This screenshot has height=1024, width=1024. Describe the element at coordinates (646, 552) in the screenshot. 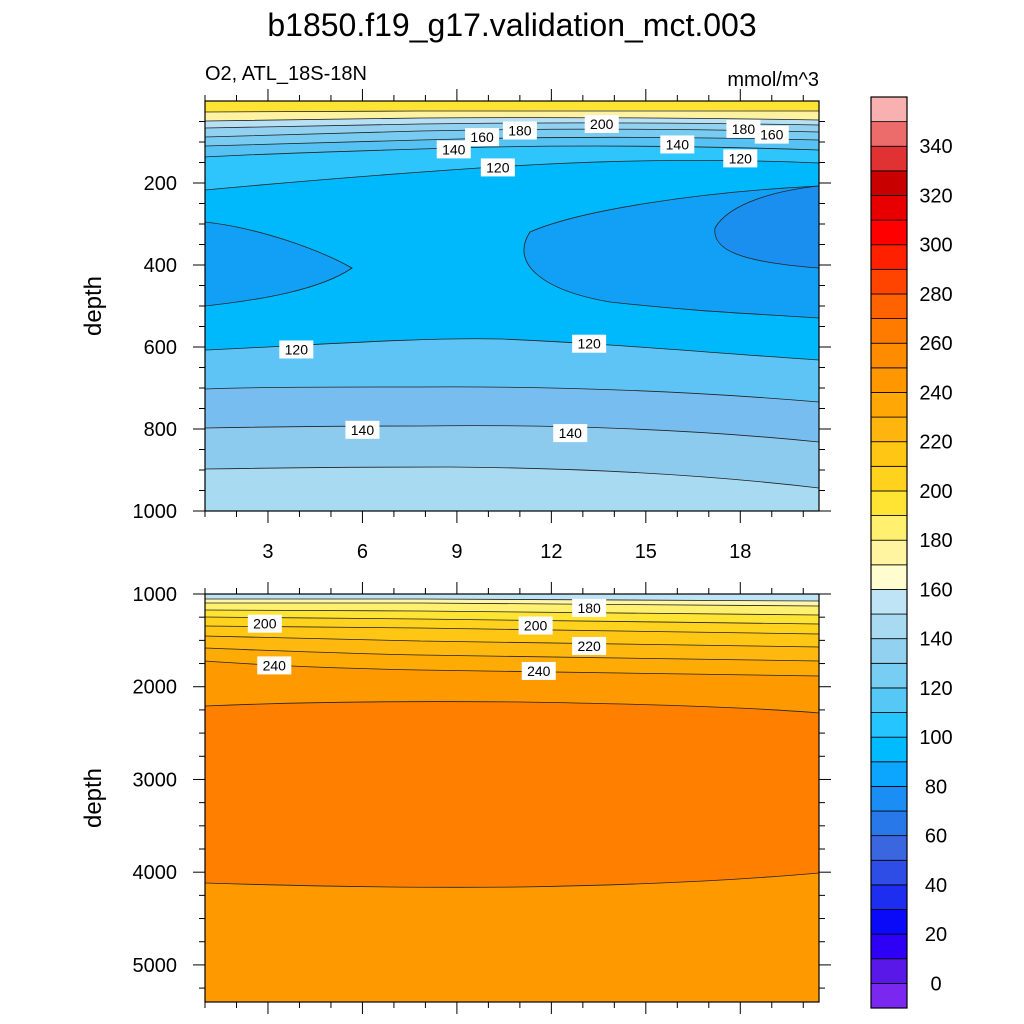

I see `x-tick-label: 15` at that location.